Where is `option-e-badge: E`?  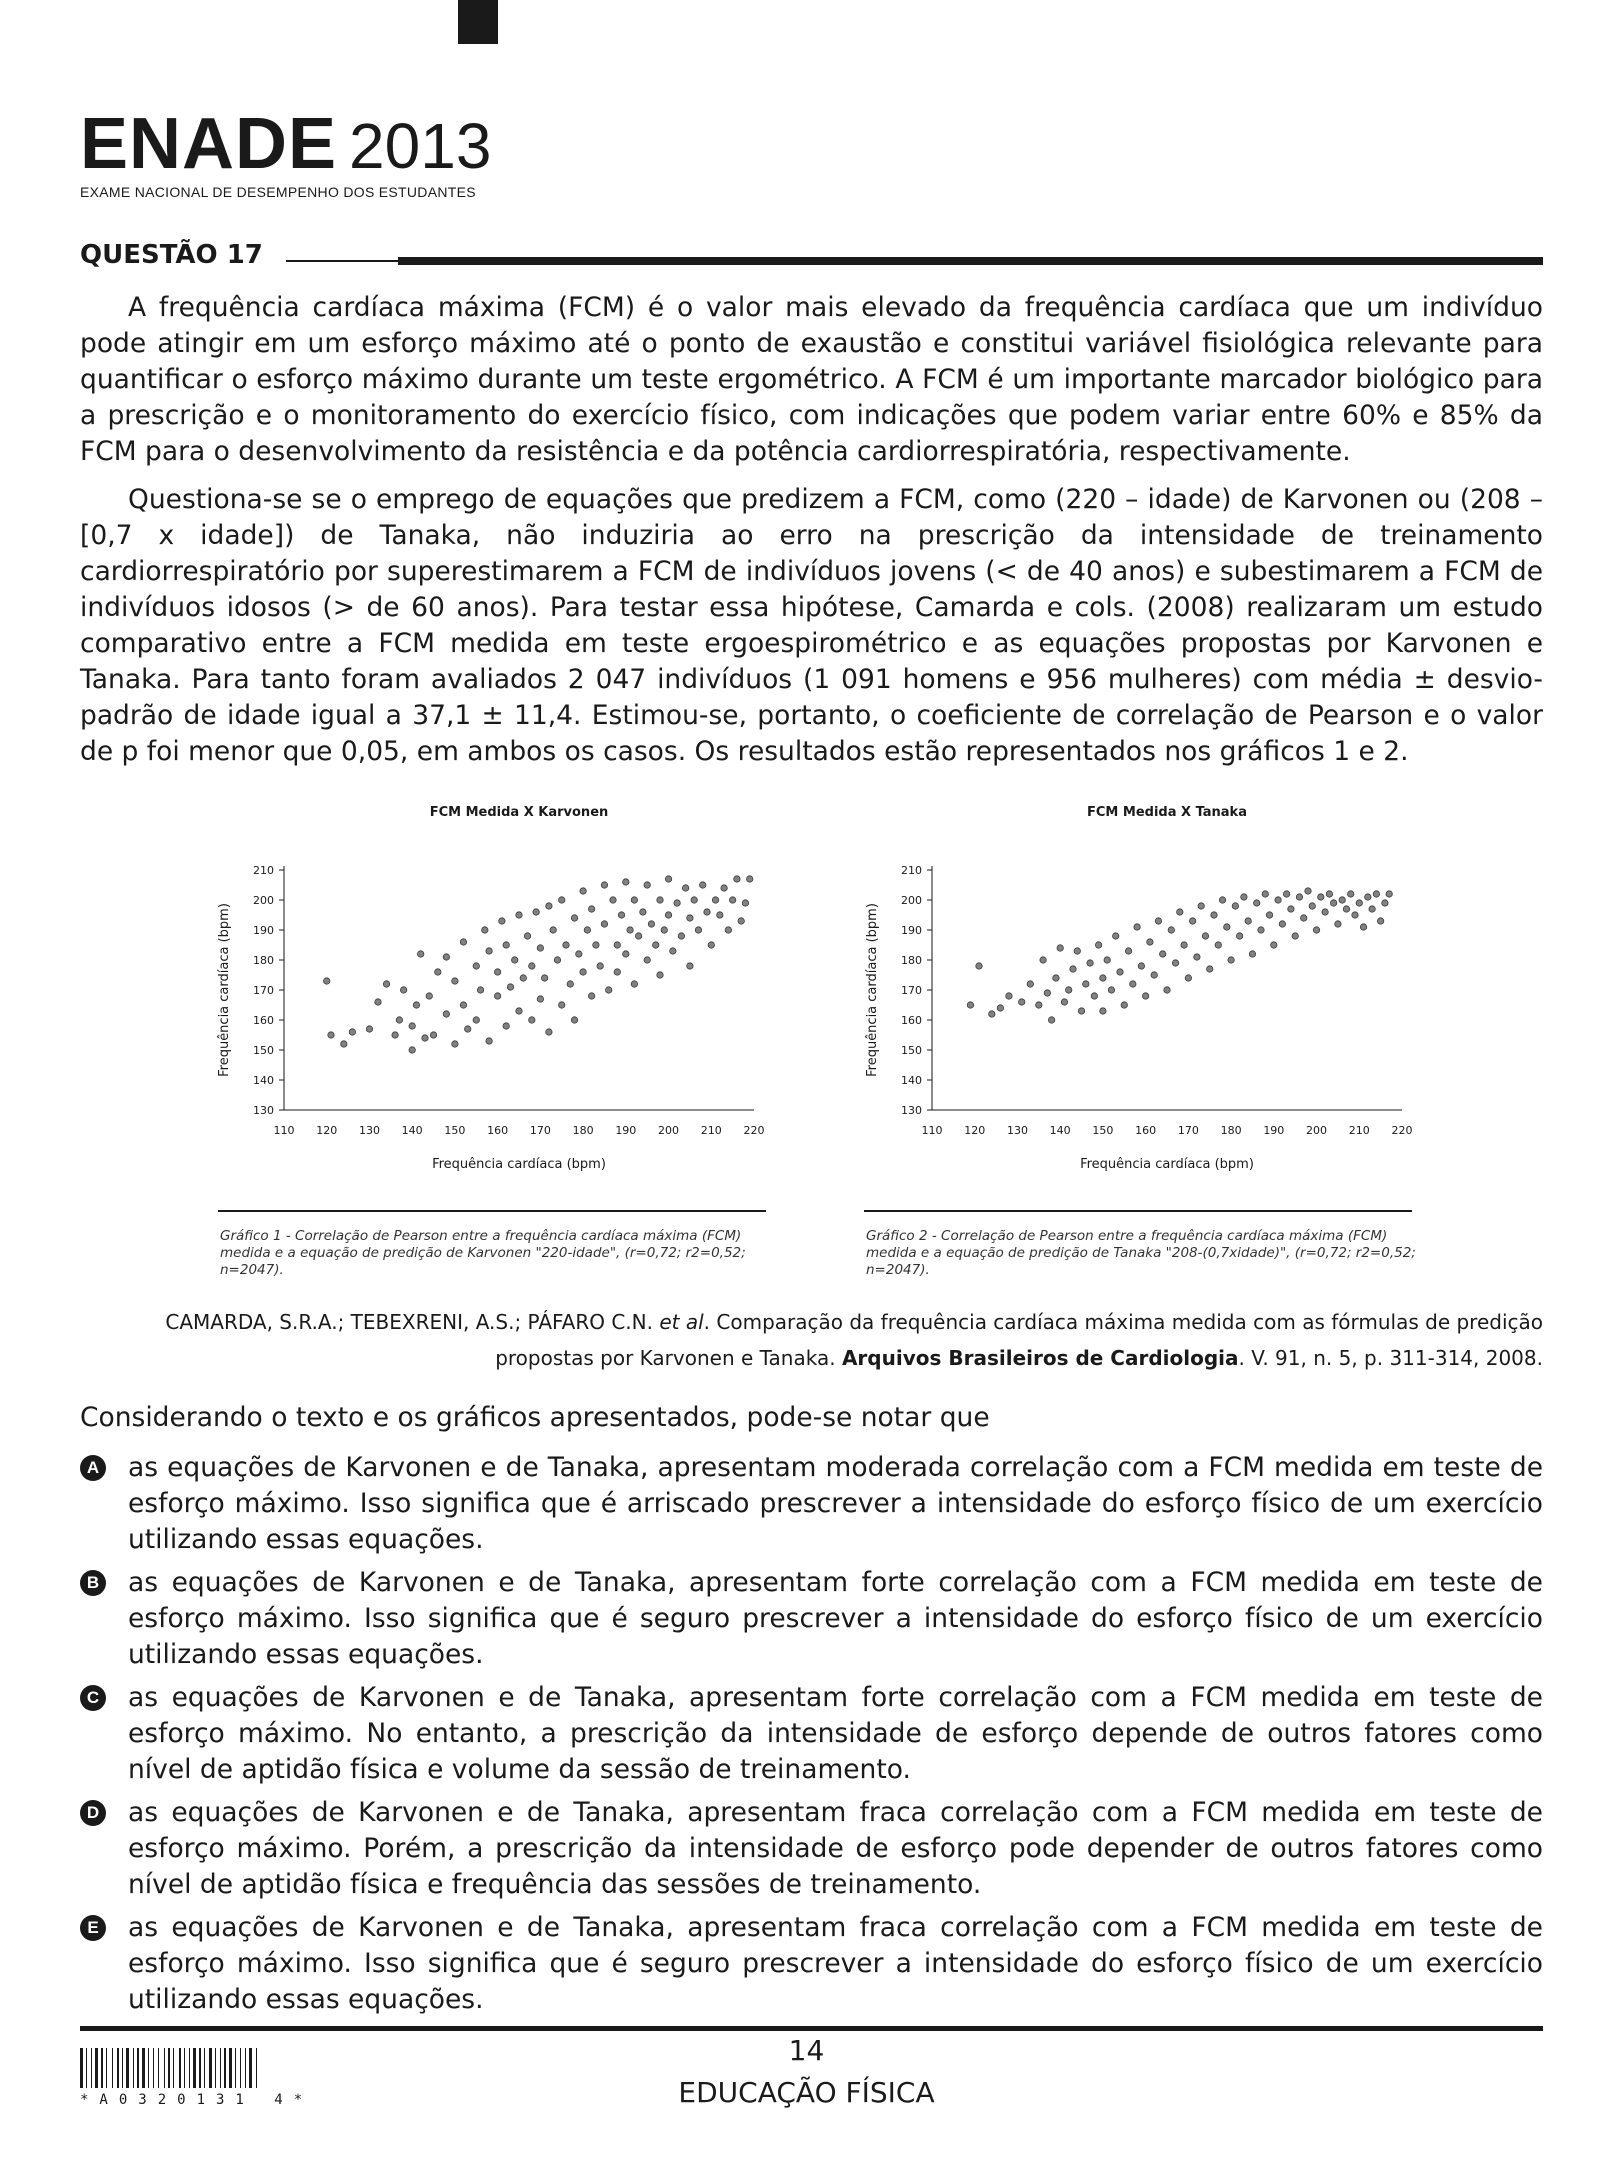
option-e-badge: E is located at coordinates (93, 1928).